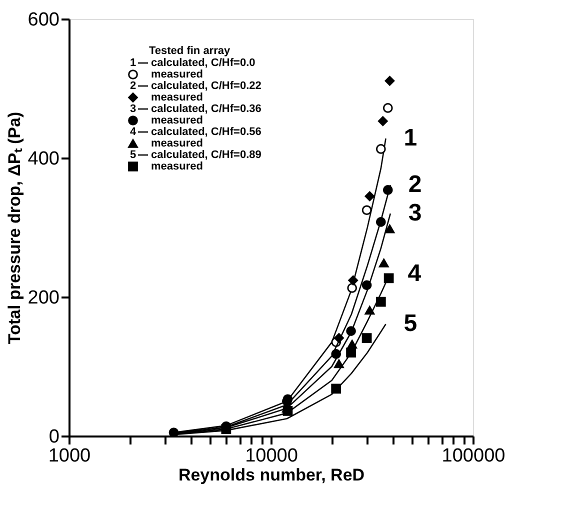  What do you see at coordinates (14, 228) in the screenshot?
I see `y-axis-title: Total pressure drop, ΔPₜ (Pa)` at bounding box center [14, 228].